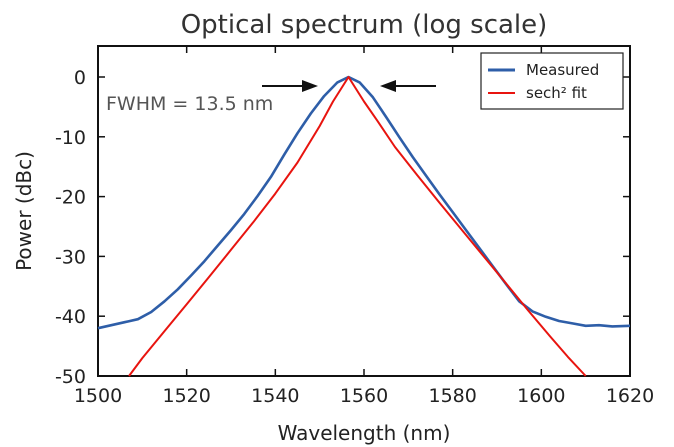  I want to click on fwhm-arrowhead-right, so click(388, 86).